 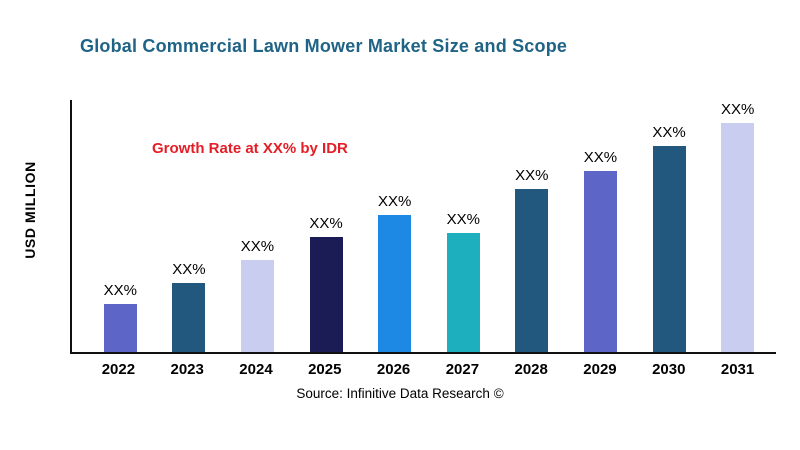 I want to click on x-tick-2031: 2031, so click(x=737, y=369).